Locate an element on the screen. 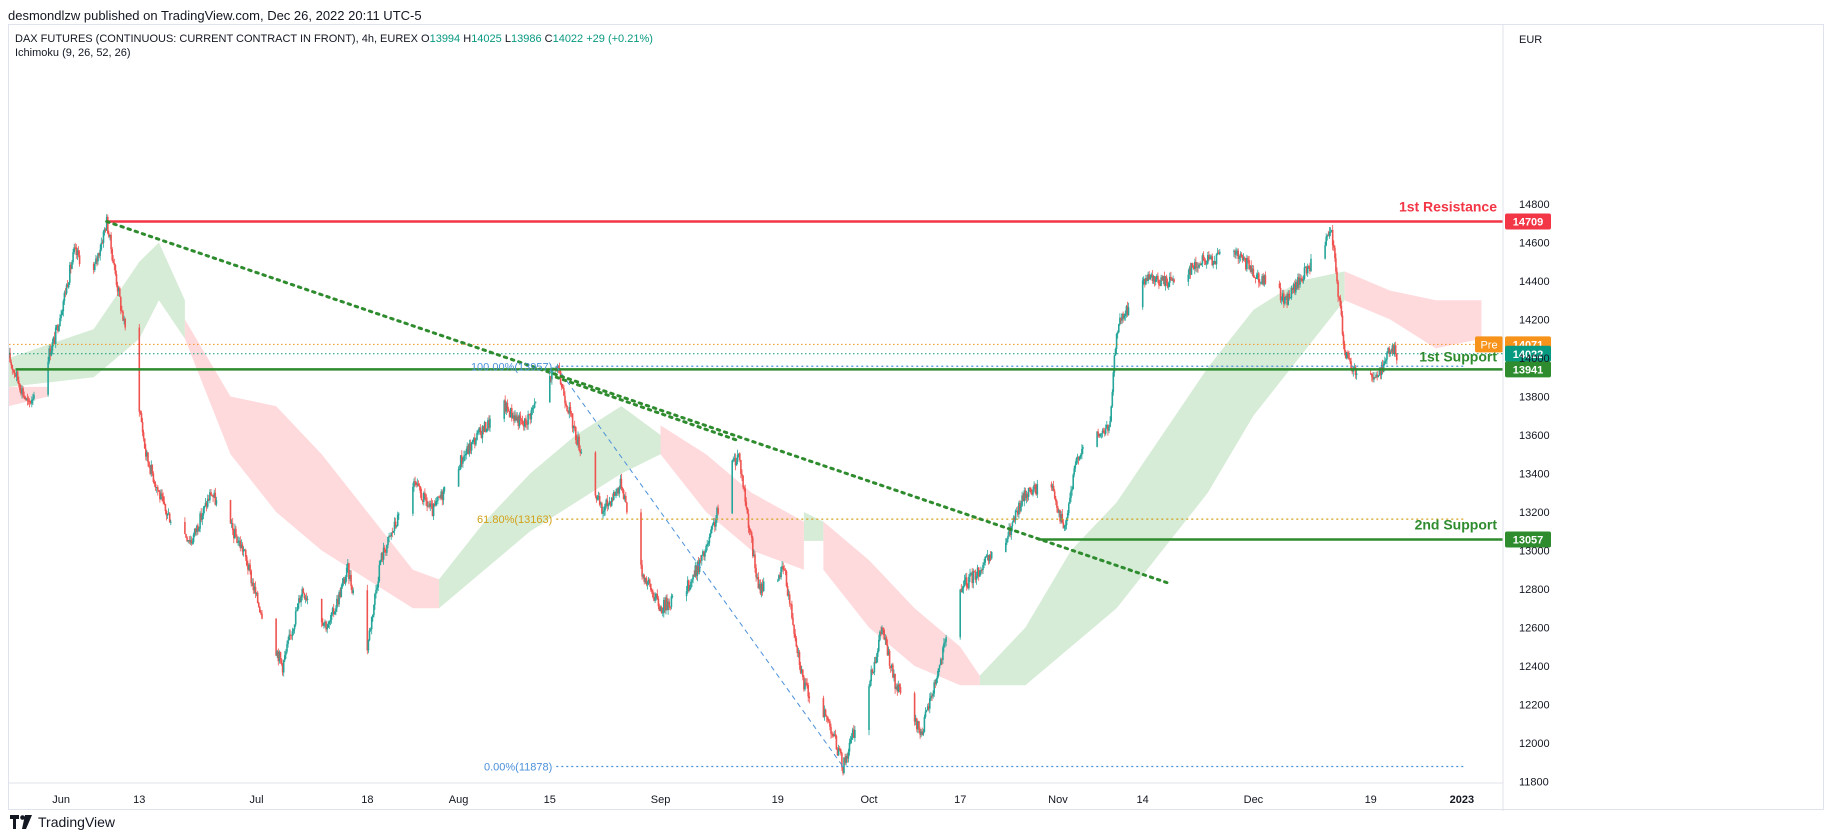 This screenshot has width=1832, height=840. support2-label: 2nd Support is located at coordinates (1456, 525).